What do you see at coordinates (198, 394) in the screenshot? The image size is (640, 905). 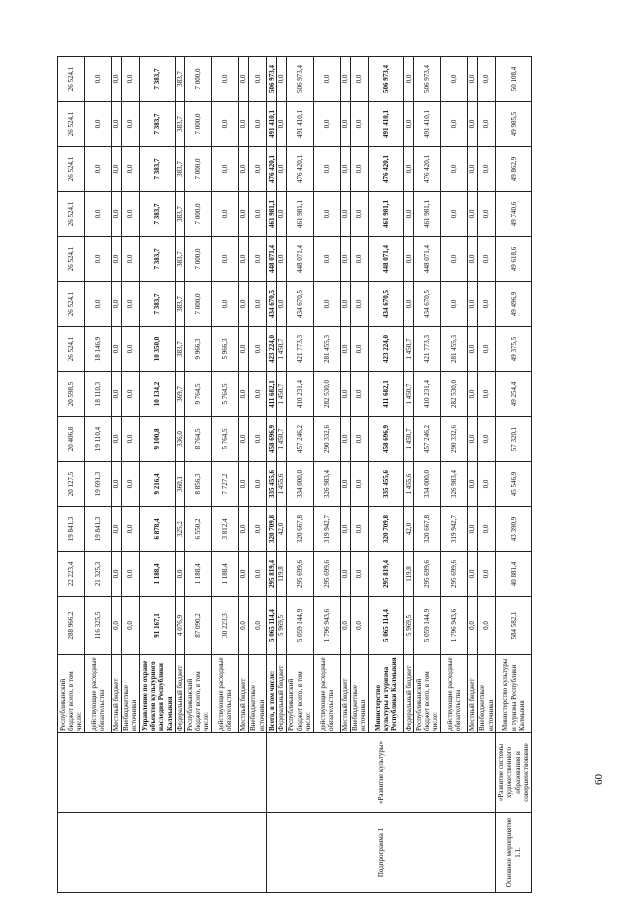 I see `year-value: 9 764,5` at bounding box center [198, 394].